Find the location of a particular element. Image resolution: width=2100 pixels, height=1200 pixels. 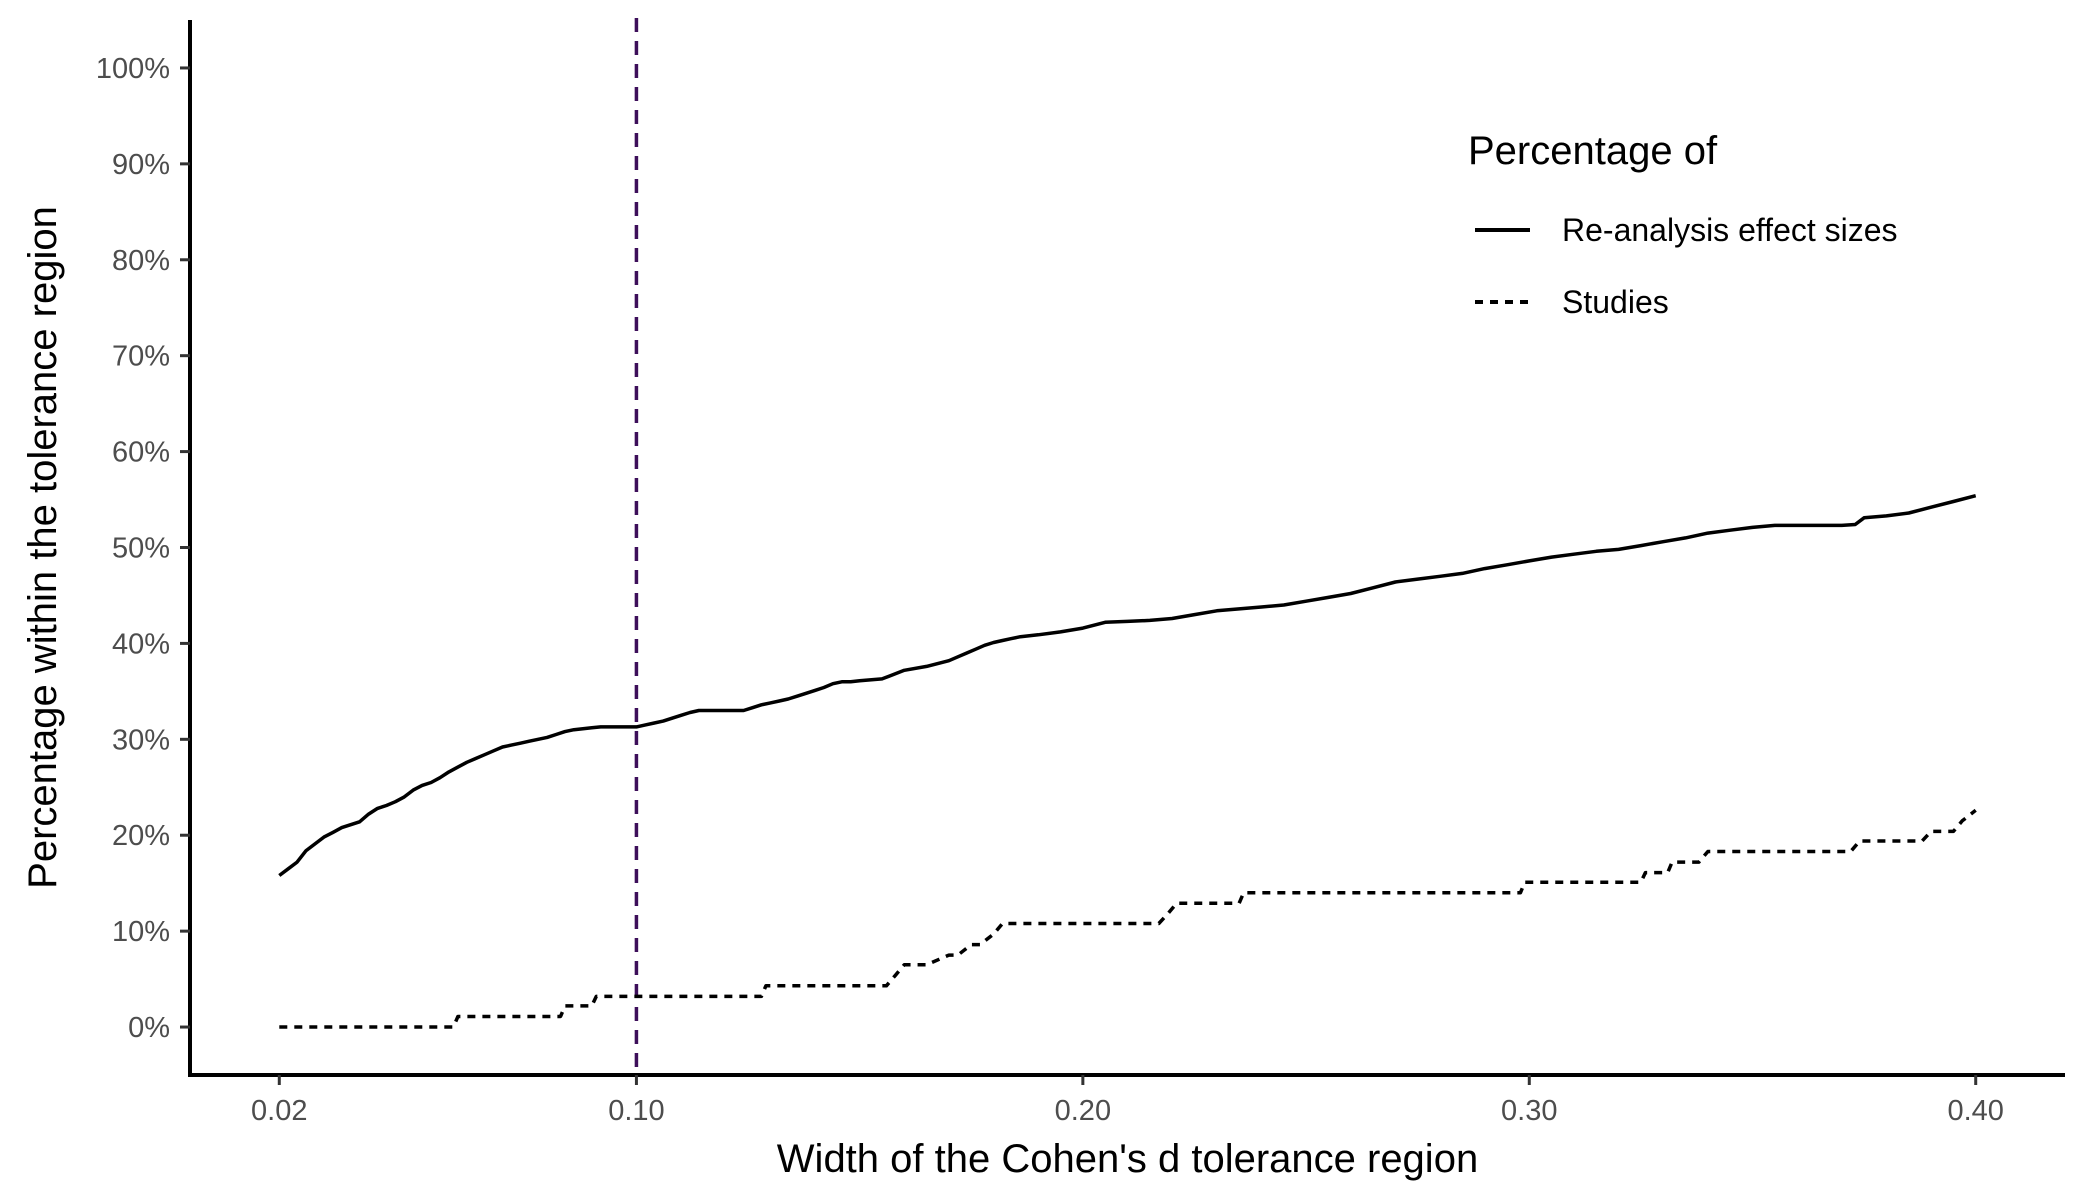

y-tick-label: 20% is located at coordinates (141, 836).